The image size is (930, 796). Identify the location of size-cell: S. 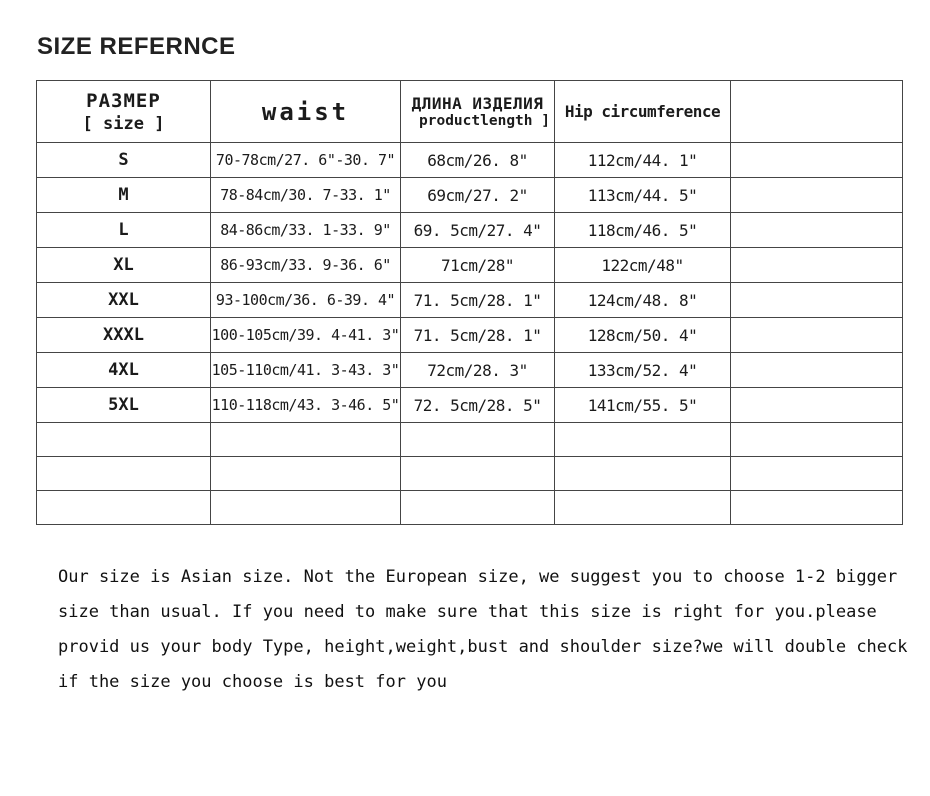
(123, 160).